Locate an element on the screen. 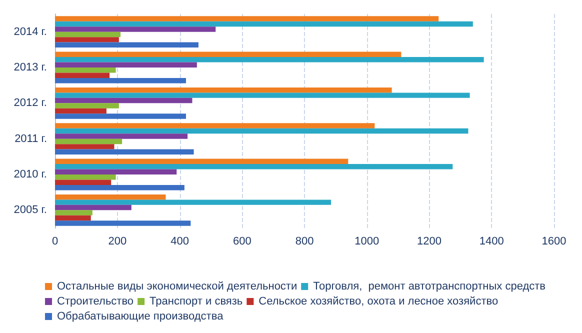 This screenshot has height=333, width=582. x-tick-label: 1000 is located at coordinates (367, 242).